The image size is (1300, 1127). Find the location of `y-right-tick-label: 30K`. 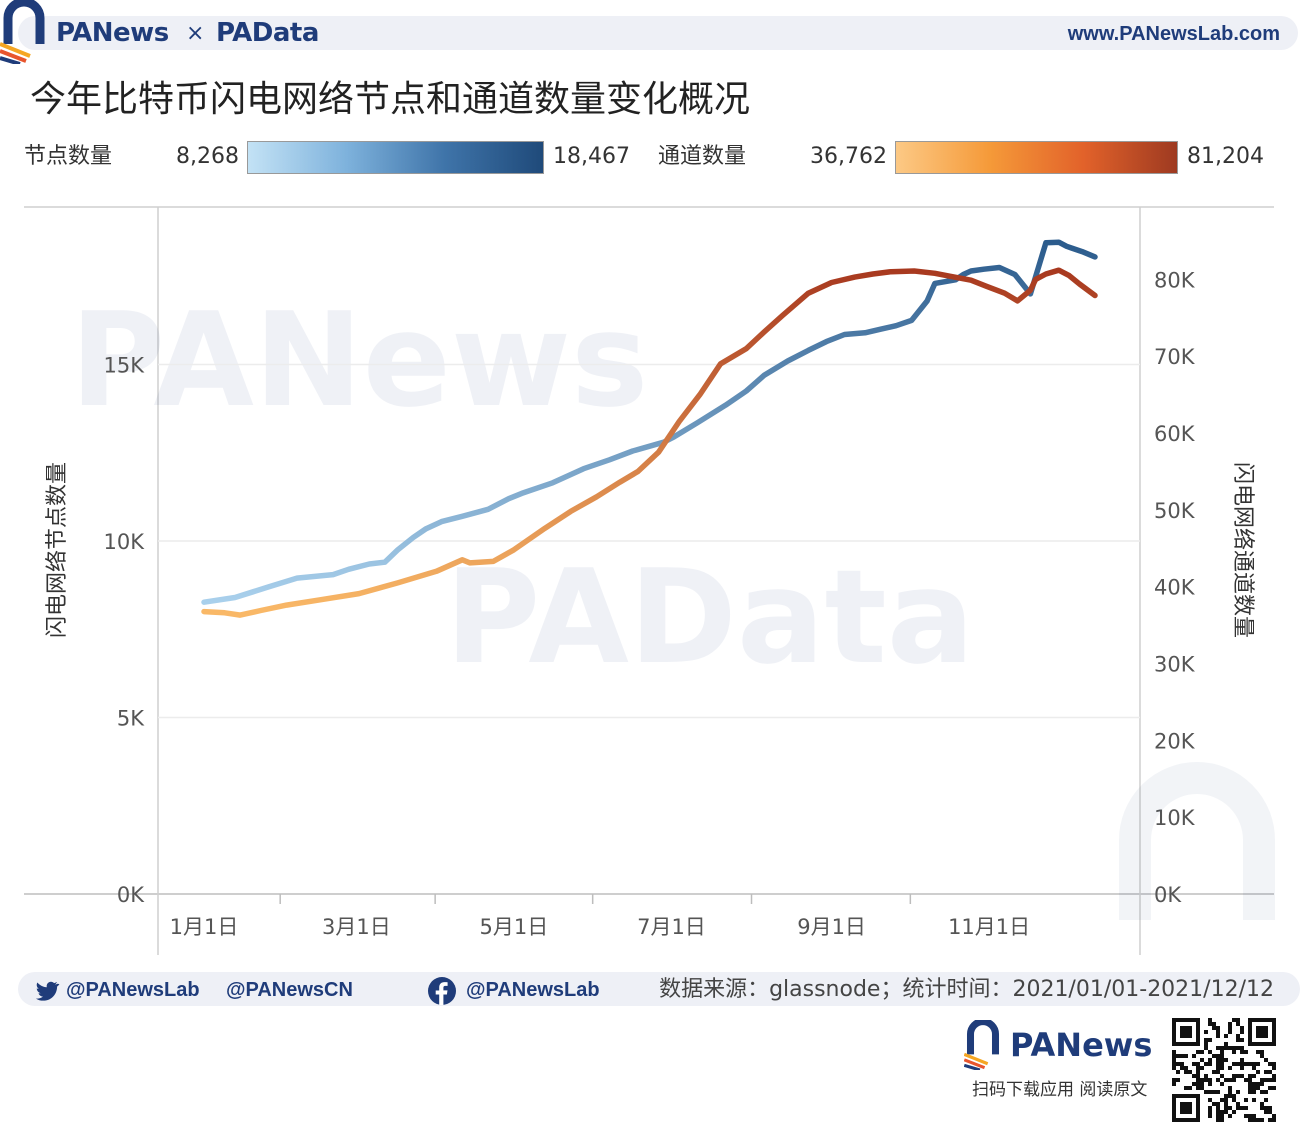

y-right-tick-label: 30K is located at coordinates (1175, 665).